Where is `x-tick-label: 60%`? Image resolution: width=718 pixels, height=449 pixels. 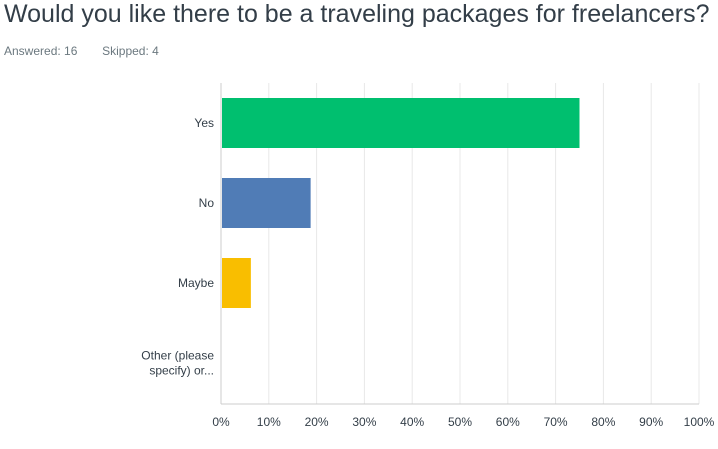
x-tick-label: 60% is located at coordinates (508, 422).